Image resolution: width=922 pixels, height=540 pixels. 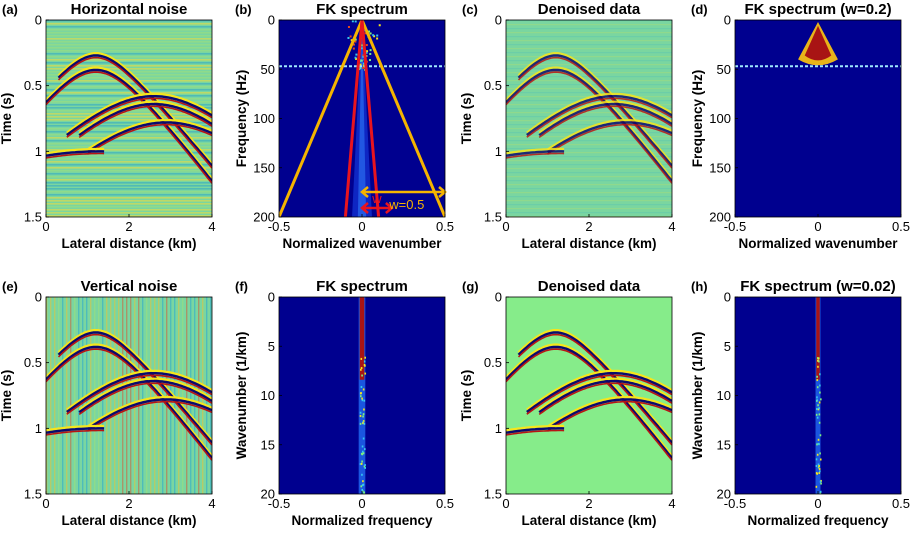 I want to click on panel-title: FK spectrum (w=0.2), so click(x=817, y=9).